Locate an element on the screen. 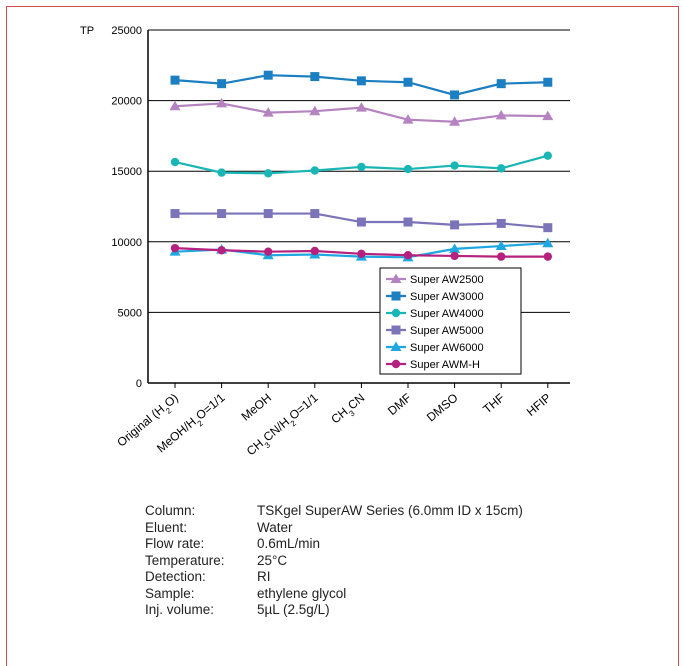 The image size is (685, 666). legend-label: Super AW4000 is located at coordinates (447, 314).